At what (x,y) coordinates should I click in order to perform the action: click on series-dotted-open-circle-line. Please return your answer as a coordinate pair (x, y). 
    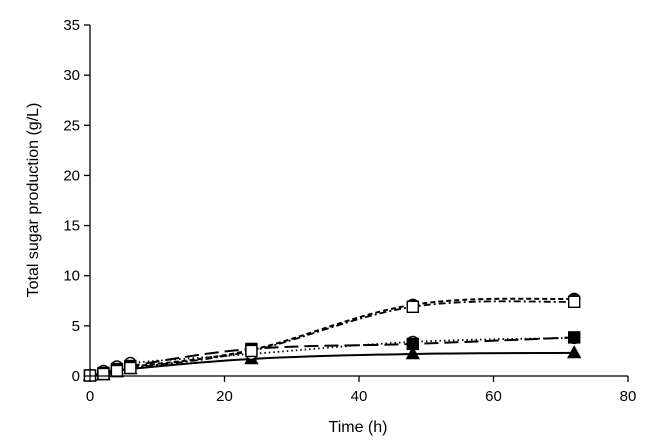
    Looking at the image, I should click on (332, 356).